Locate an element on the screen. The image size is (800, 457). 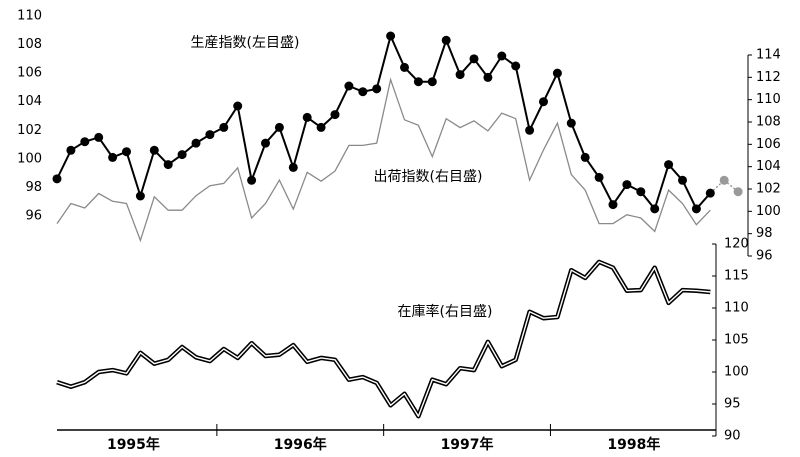
tick-label: 105 is located at coordinates (736, 340).